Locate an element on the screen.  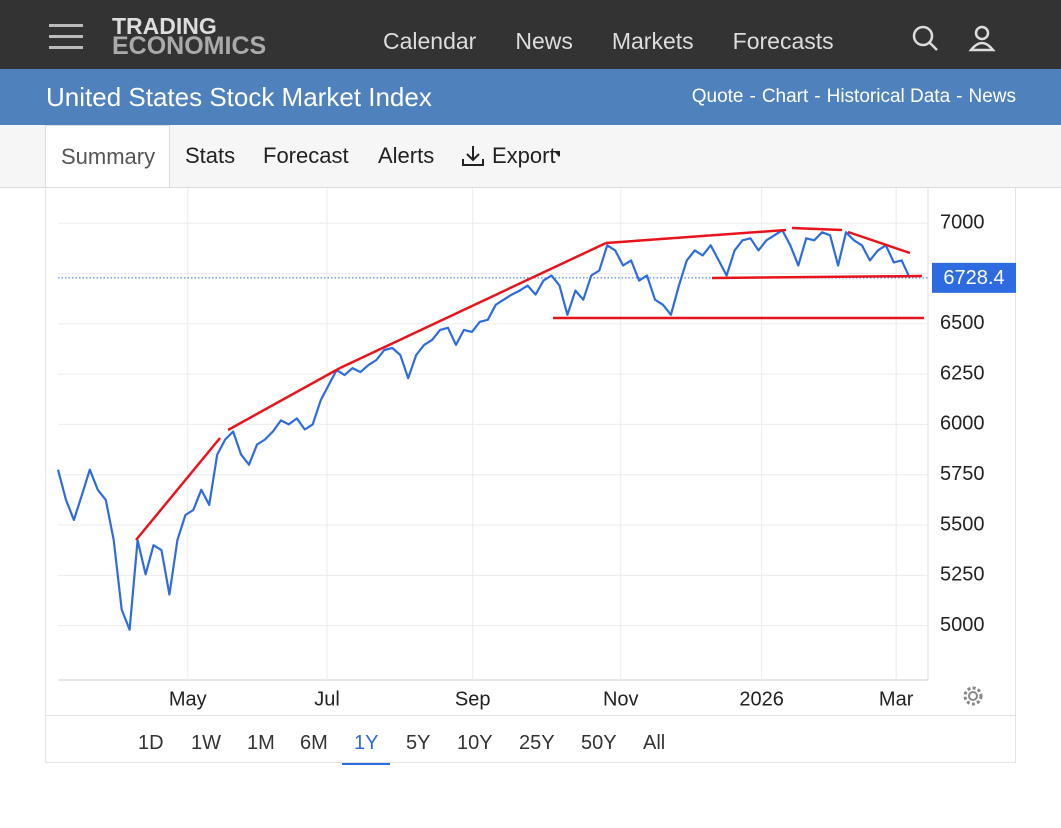
tab: Forecast is located at coordinates (306, 155).